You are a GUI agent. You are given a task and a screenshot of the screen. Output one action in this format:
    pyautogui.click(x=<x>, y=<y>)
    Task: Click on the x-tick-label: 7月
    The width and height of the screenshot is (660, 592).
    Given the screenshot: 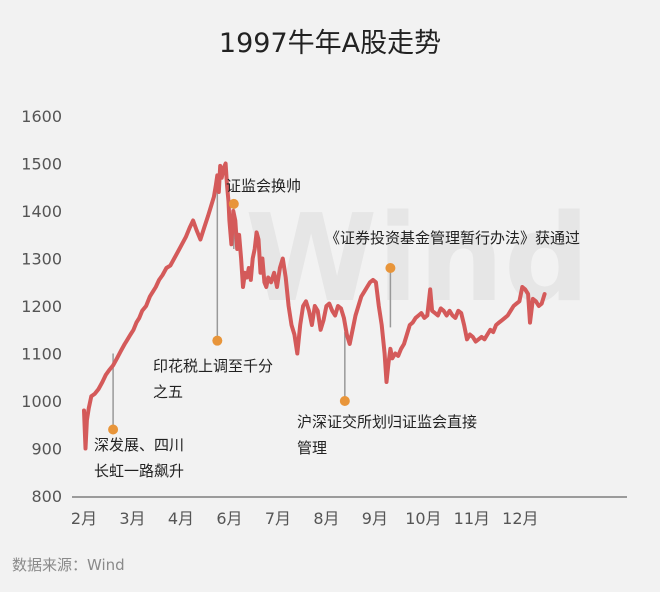 What is the action you would take?
    pyautogui.click(x=278, y=518)
    